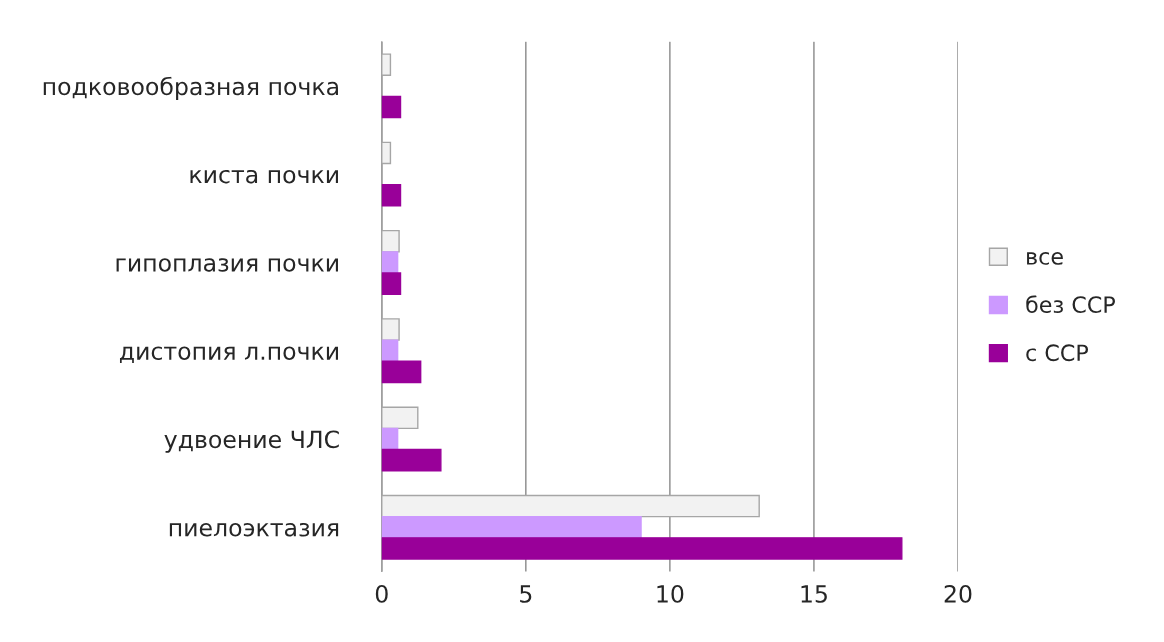 This screenshot has height=642, width=1164. Describe the element at coordinates (227, 265) in the screenshot. I see `y-tick-label: гипоплазия почки` at that location.